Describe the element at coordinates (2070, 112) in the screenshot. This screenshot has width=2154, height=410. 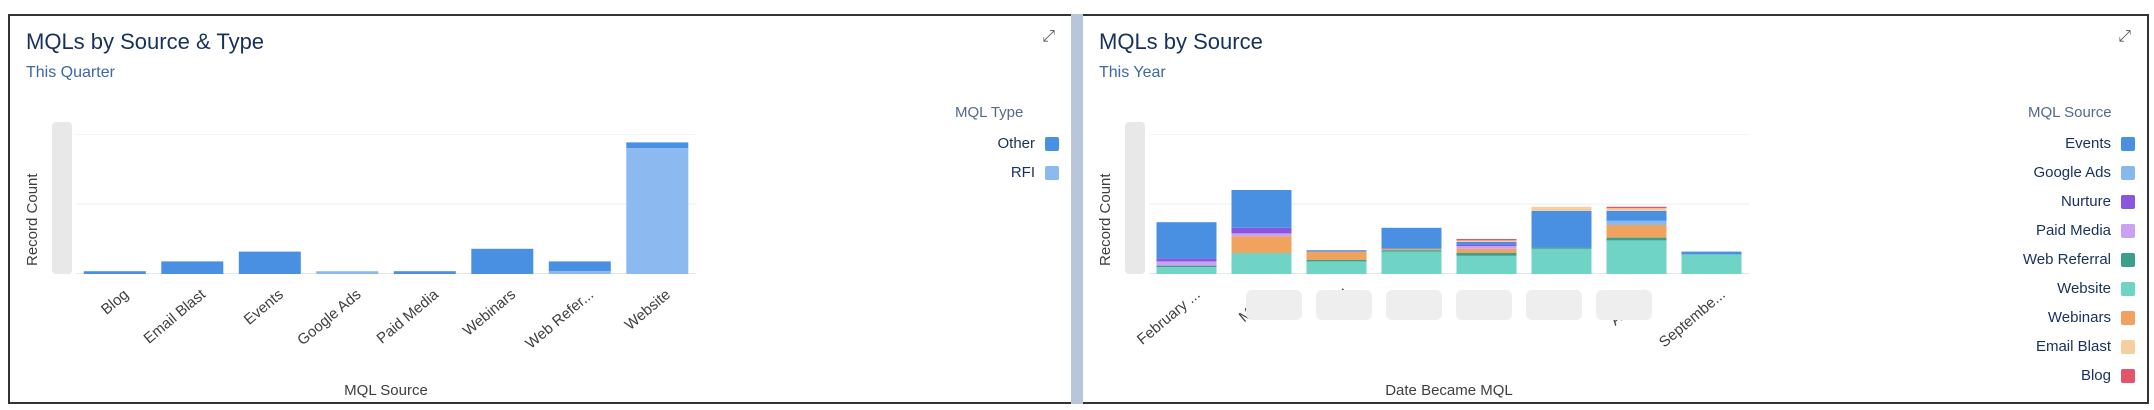
I see `legend-title: MQL Source` at that location.